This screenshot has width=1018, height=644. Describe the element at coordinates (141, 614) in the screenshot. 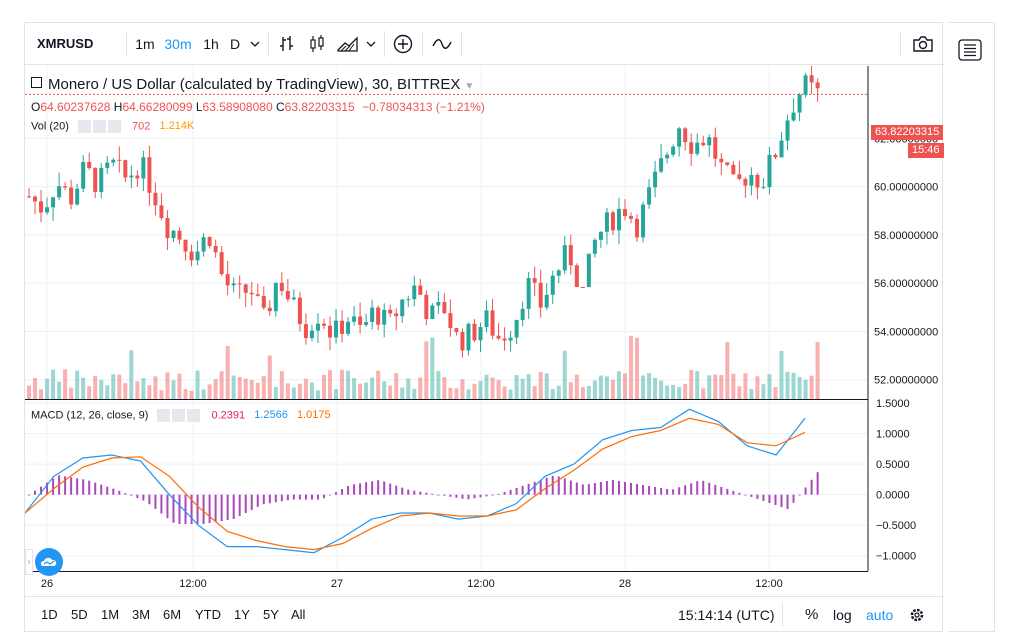

I see `range-3m-button: 3M` at that location.